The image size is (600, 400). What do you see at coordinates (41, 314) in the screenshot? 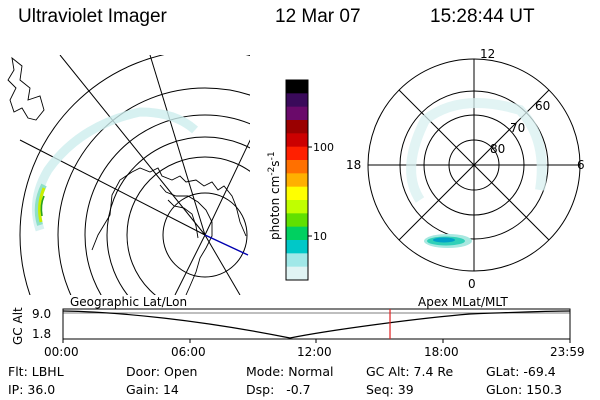
I see `timeline-ytick-9: 9.0` at bounding box center [41, 314].